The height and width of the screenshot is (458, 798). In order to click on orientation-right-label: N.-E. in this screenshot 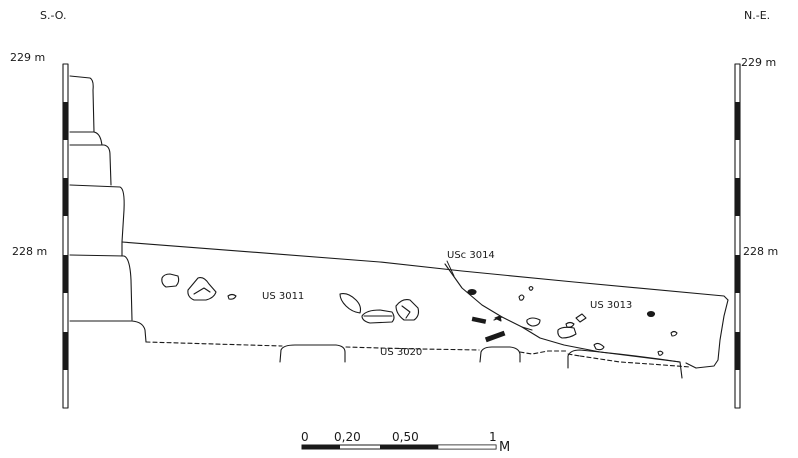, I will do `click(757, 15)`.